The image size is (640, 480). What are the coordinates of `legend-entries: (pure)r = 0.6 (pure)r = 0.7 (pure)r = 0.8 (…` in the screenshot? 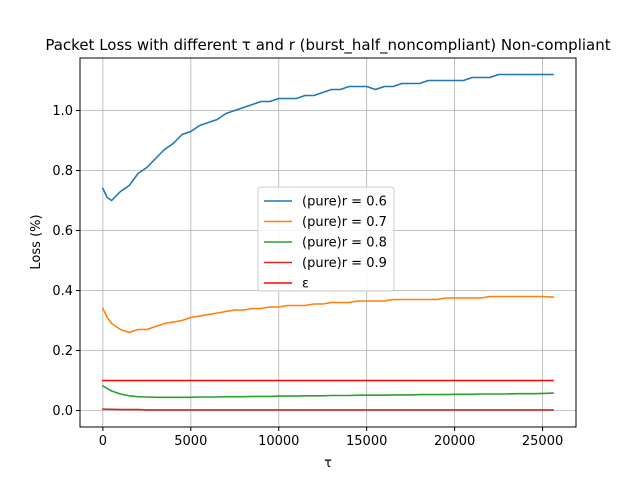 It's located at (325, 243).